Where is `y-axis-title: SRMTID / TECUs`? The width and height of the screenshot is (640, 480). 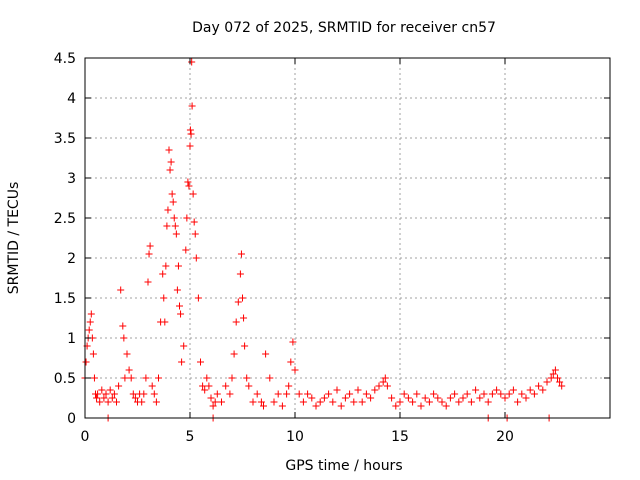 y-axis-title: SRMTID / TECUs is located at coordinates (14, 238).